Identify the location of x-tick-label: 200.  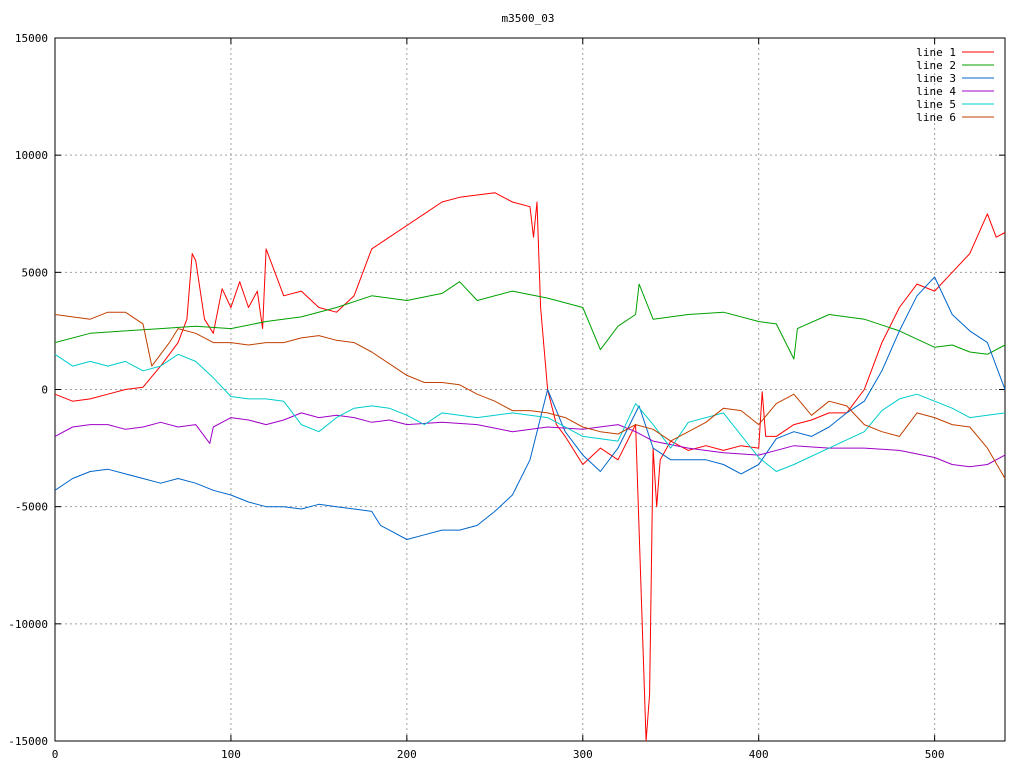
(407, 754).